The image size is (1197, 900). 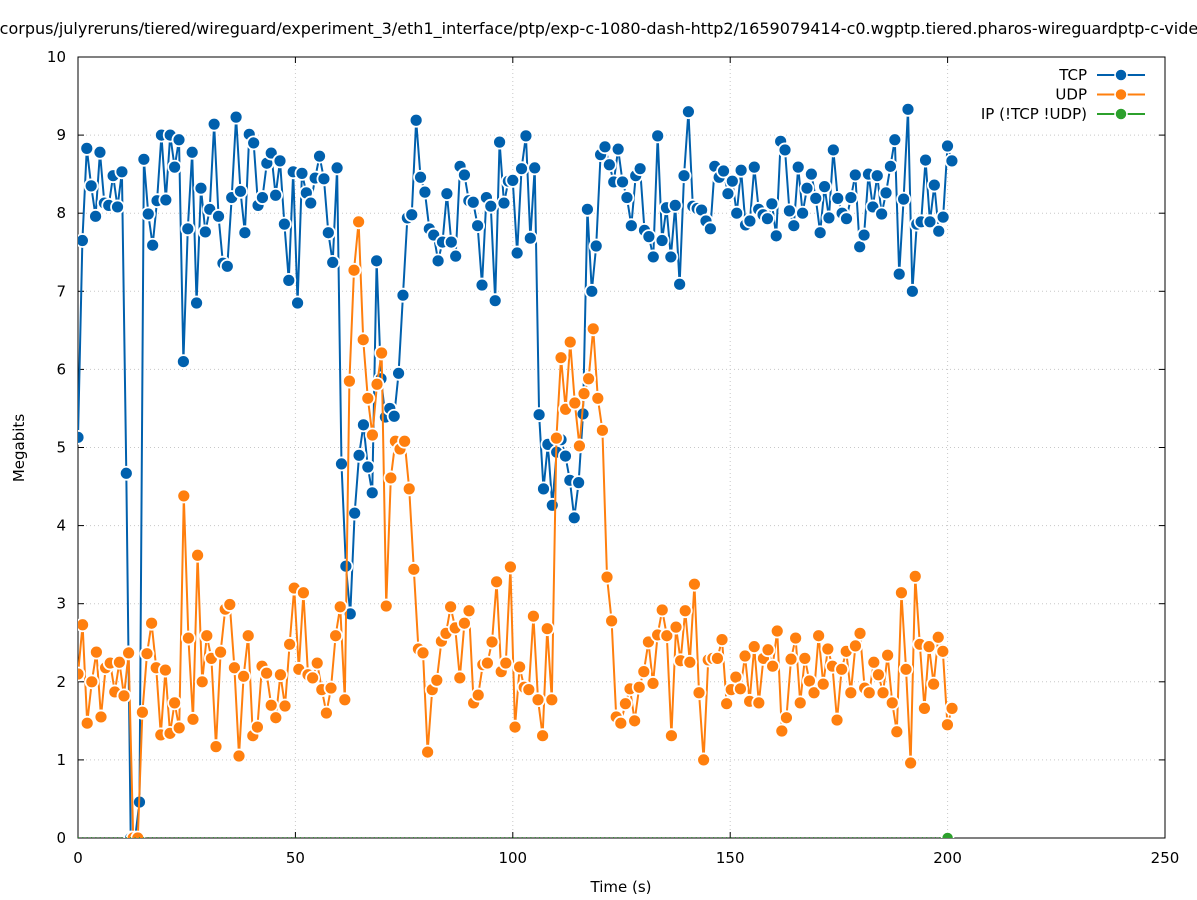 I want to click on y-tick-label: 6, so click(x=61, y=369).